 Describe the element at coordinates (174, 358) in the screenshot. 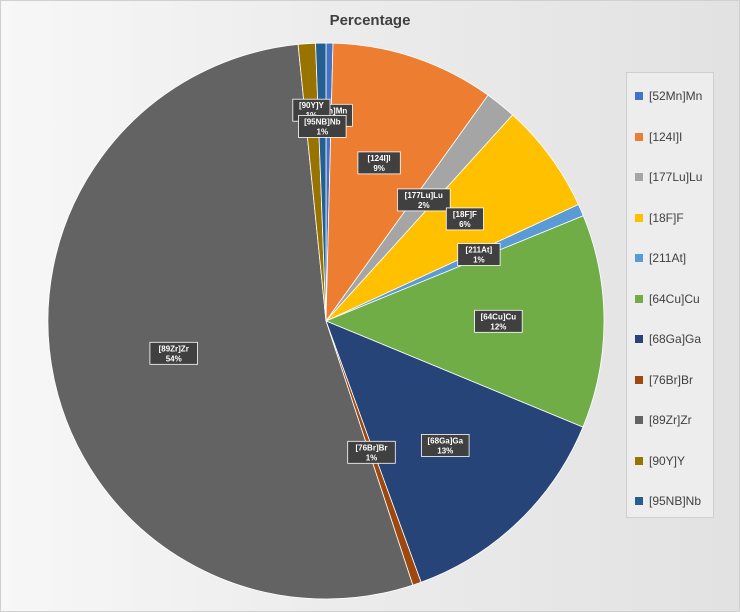

I see `data-label-percent: 54%` at that location.